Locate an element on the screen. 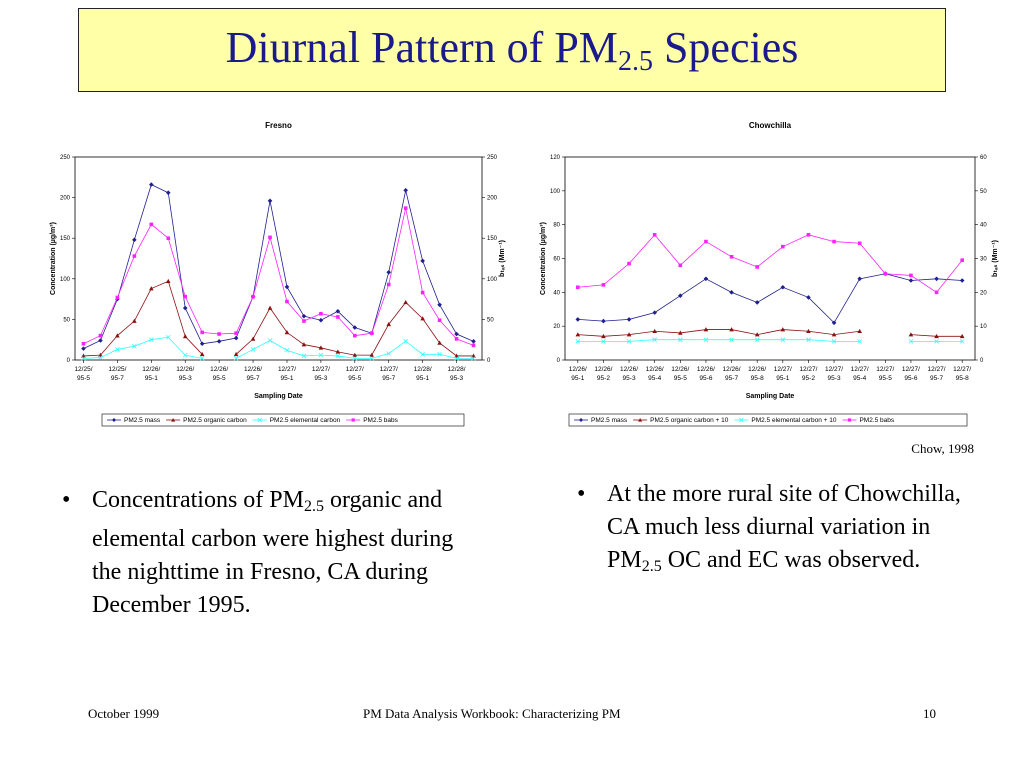 This screenshot has height=768, width=1024. legend-label: PM2.5 elemental carbon + 10 is located at coordinates (793, 420).